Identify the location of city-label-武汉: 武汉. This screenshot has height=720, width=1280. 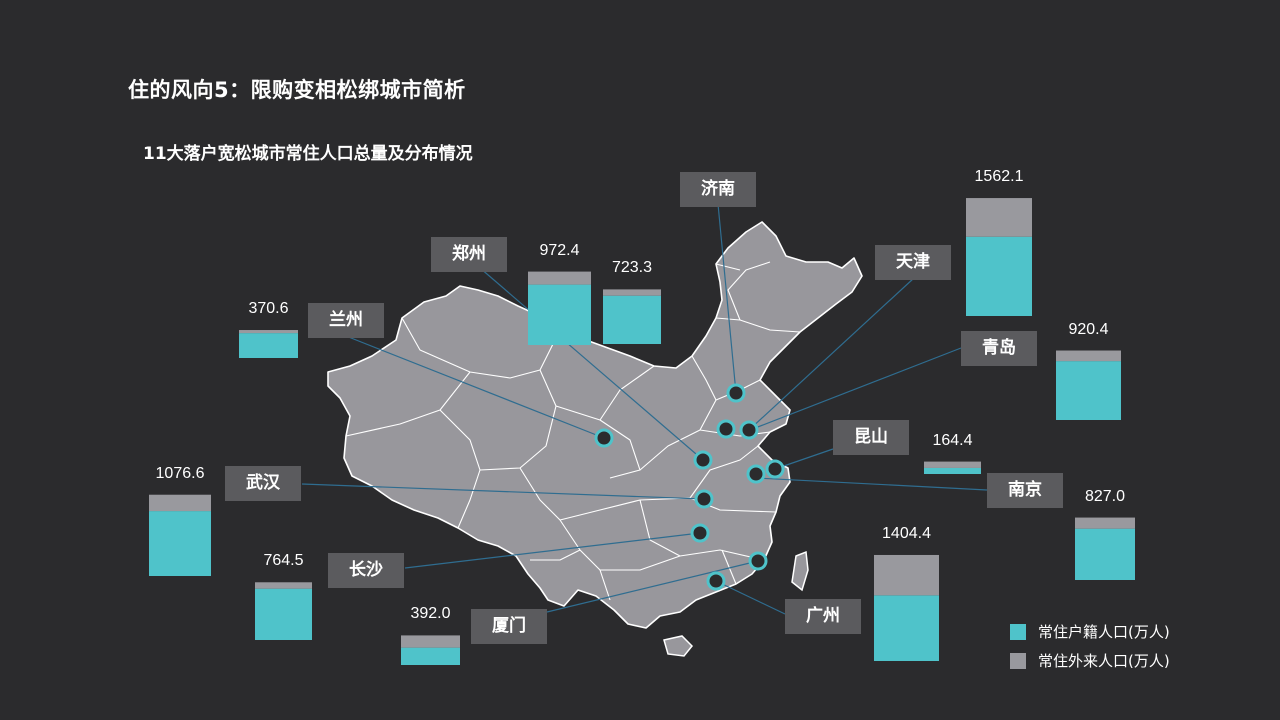
(263, 483).